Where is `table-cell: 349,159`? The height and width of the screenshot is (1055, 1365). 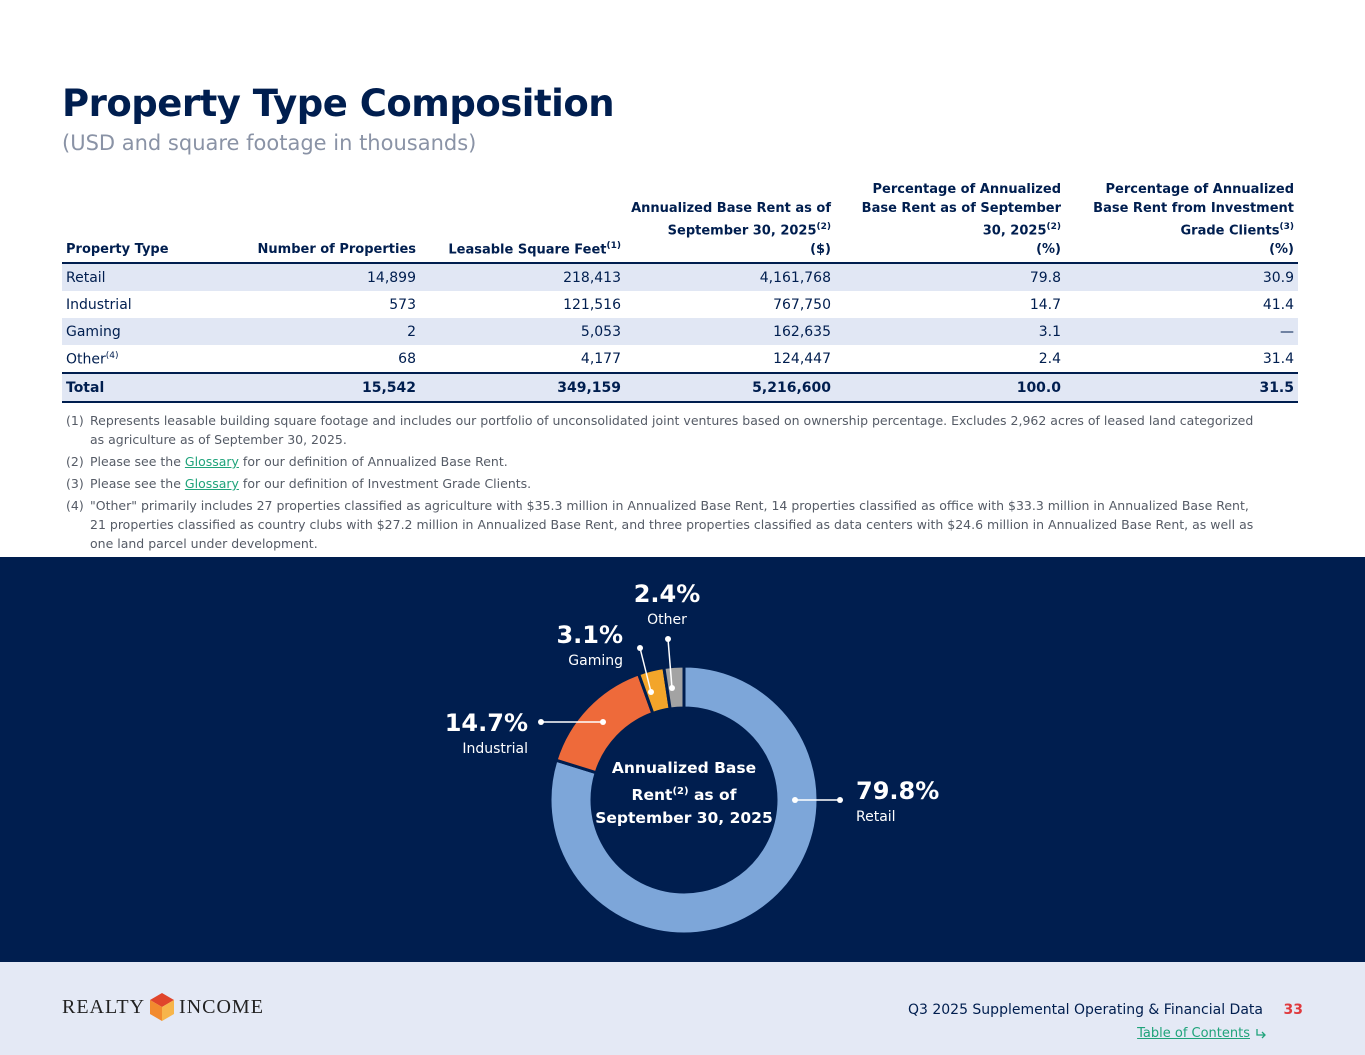
table-cell: 349,159 is located at coordinates (522, 388).